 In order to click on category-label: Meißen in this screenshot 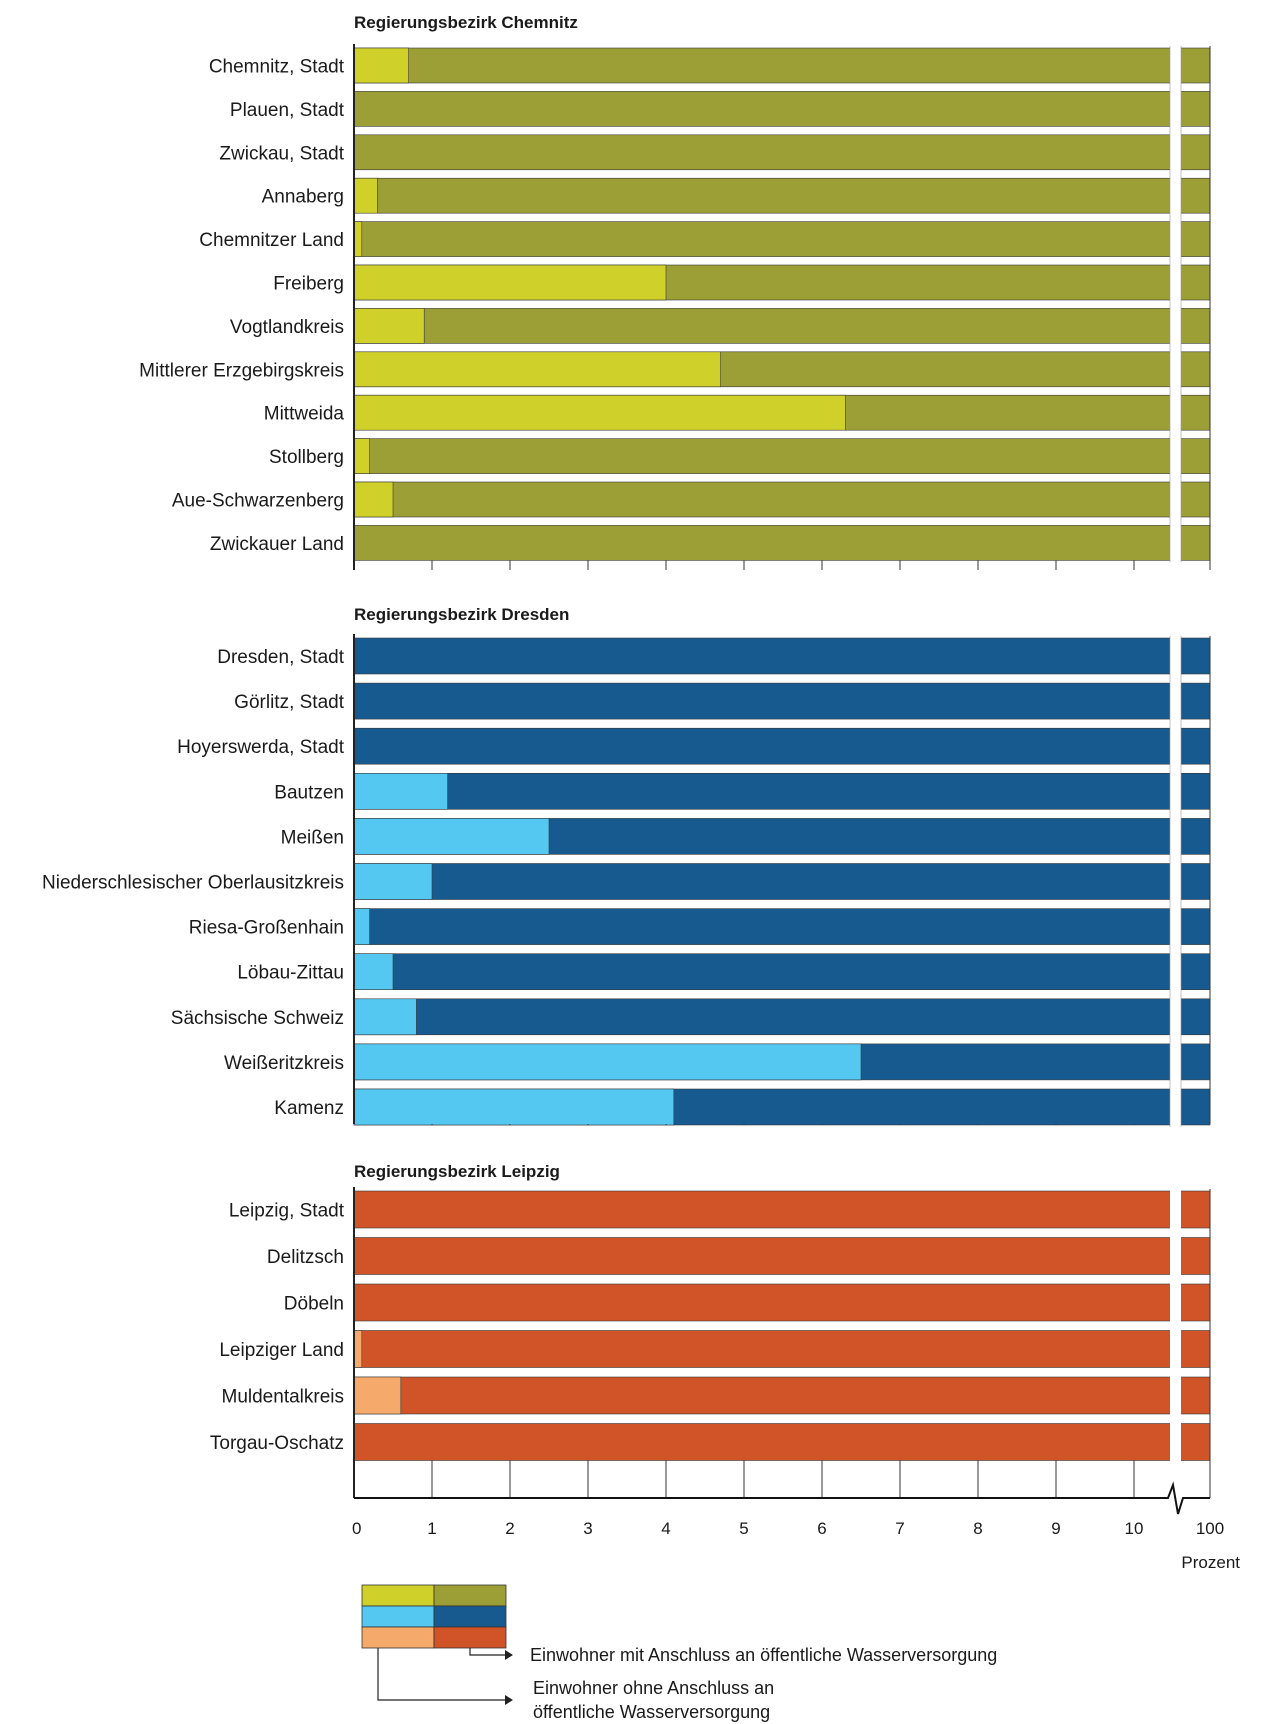, I will do `click(312, 837)`.